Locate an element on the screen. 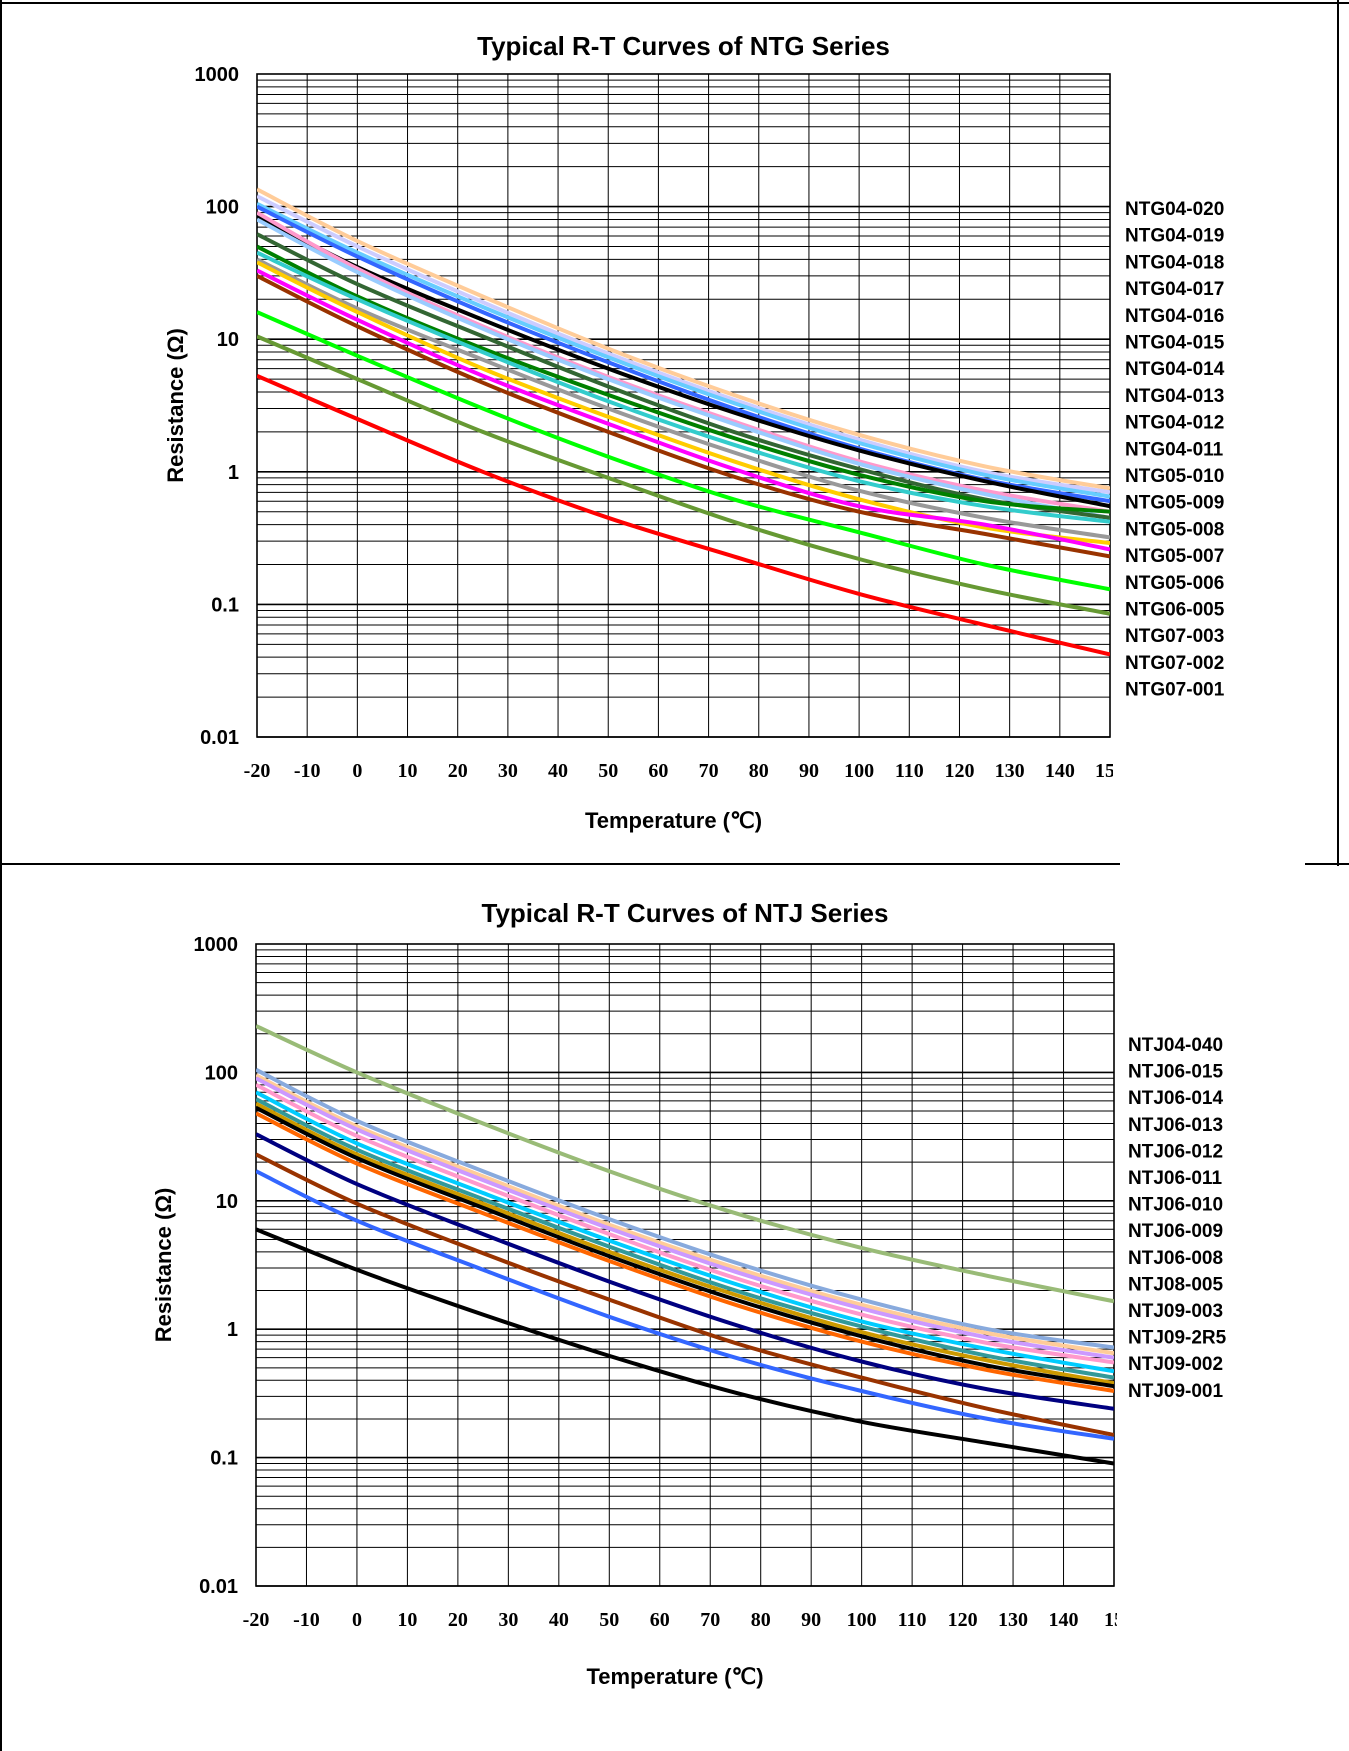  chart-0-legend-item: NTG05-010 is located at coordinates (1174, 476).